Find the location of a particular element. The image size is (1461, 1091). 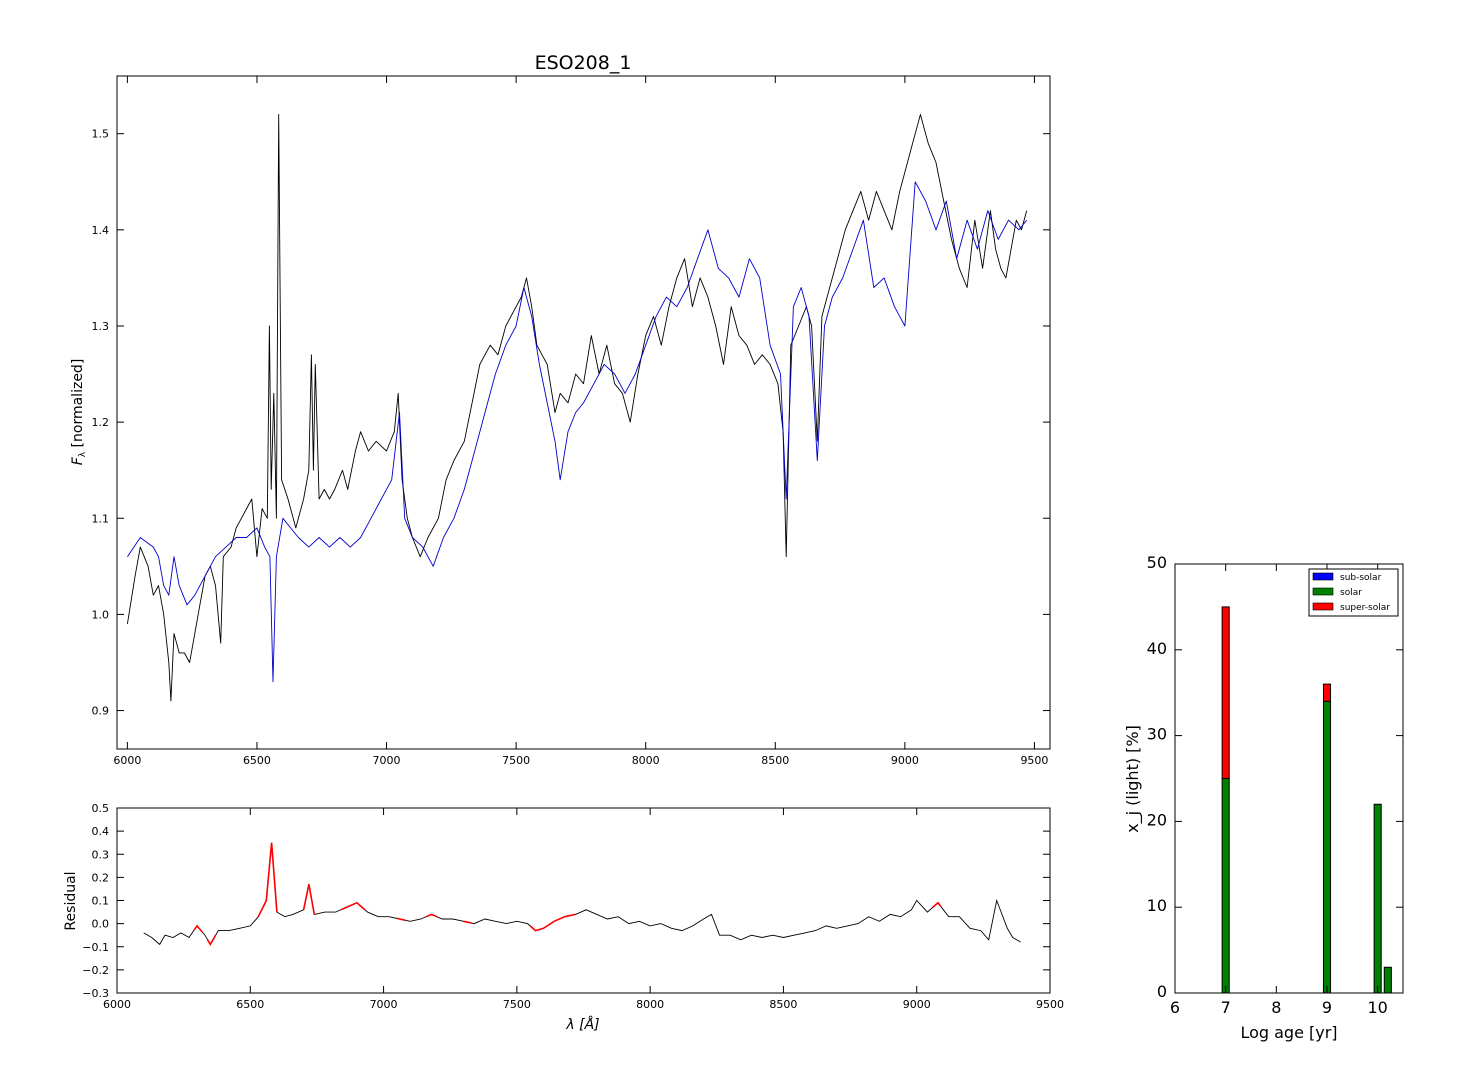

histogram-xtick-label: 8 is located at coordinates (1276, 1007).